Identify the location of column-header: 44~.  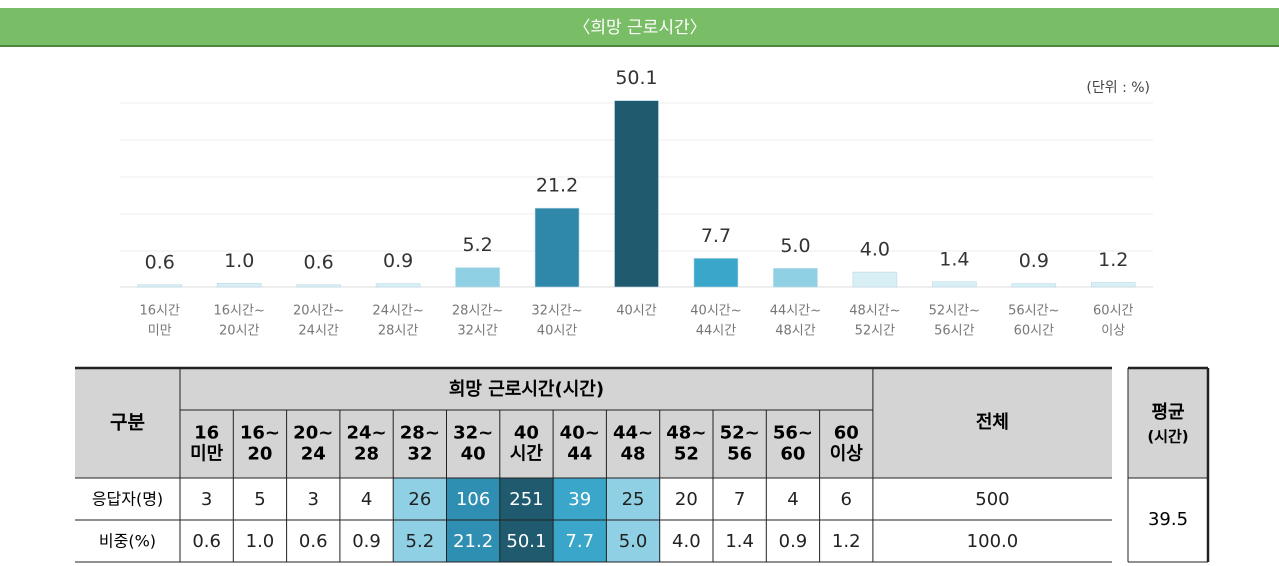
(633, 433).